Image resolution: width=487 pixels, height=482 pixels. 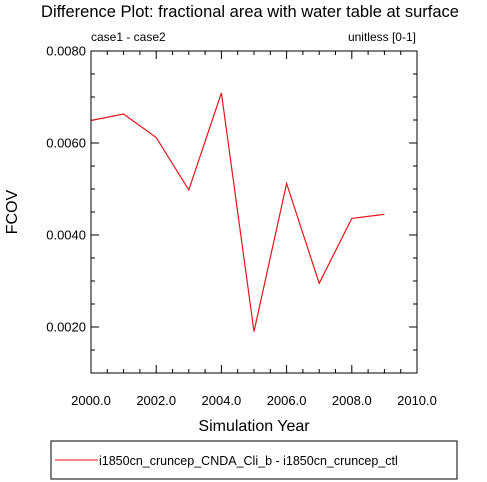 What do you see at coordinates (66, 51) in the screenshot?
I see `y-tick-label: 0.0080` at bounding box center [66, 51].